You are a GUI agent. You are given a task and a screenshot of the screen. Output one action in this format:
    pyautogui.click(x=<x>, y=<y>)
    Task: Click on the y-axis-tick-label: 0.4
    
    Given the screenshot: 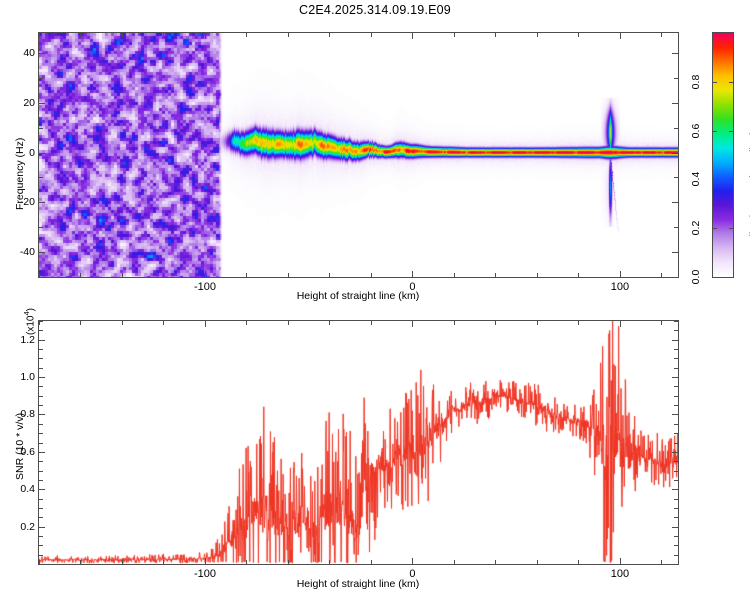 What is the action you would take?
    pyautogui.click(x=27, y=489)
    